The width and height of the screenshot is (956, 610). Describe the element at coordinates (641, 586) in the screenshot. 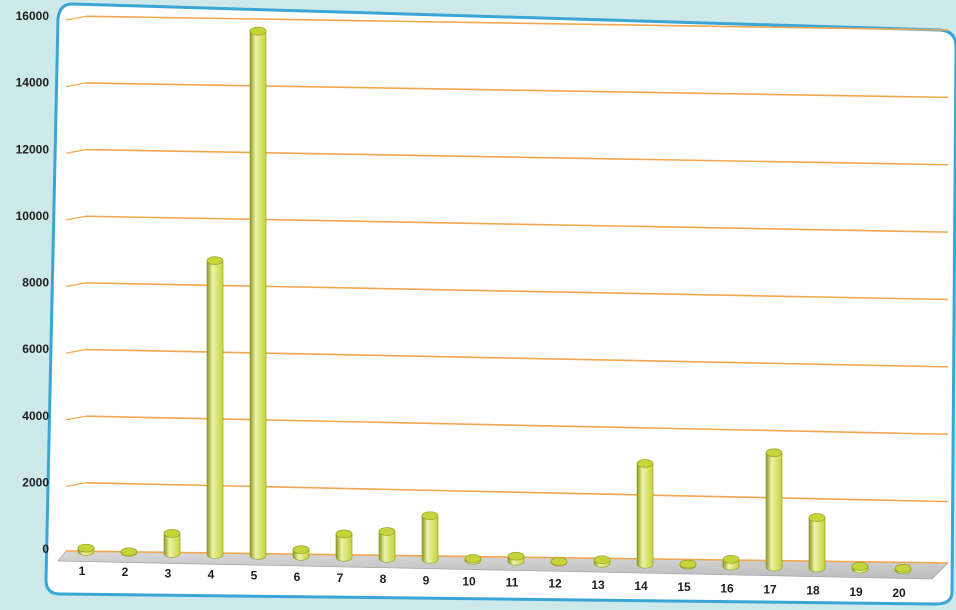

I see `x-tick-label: 14` at that location.